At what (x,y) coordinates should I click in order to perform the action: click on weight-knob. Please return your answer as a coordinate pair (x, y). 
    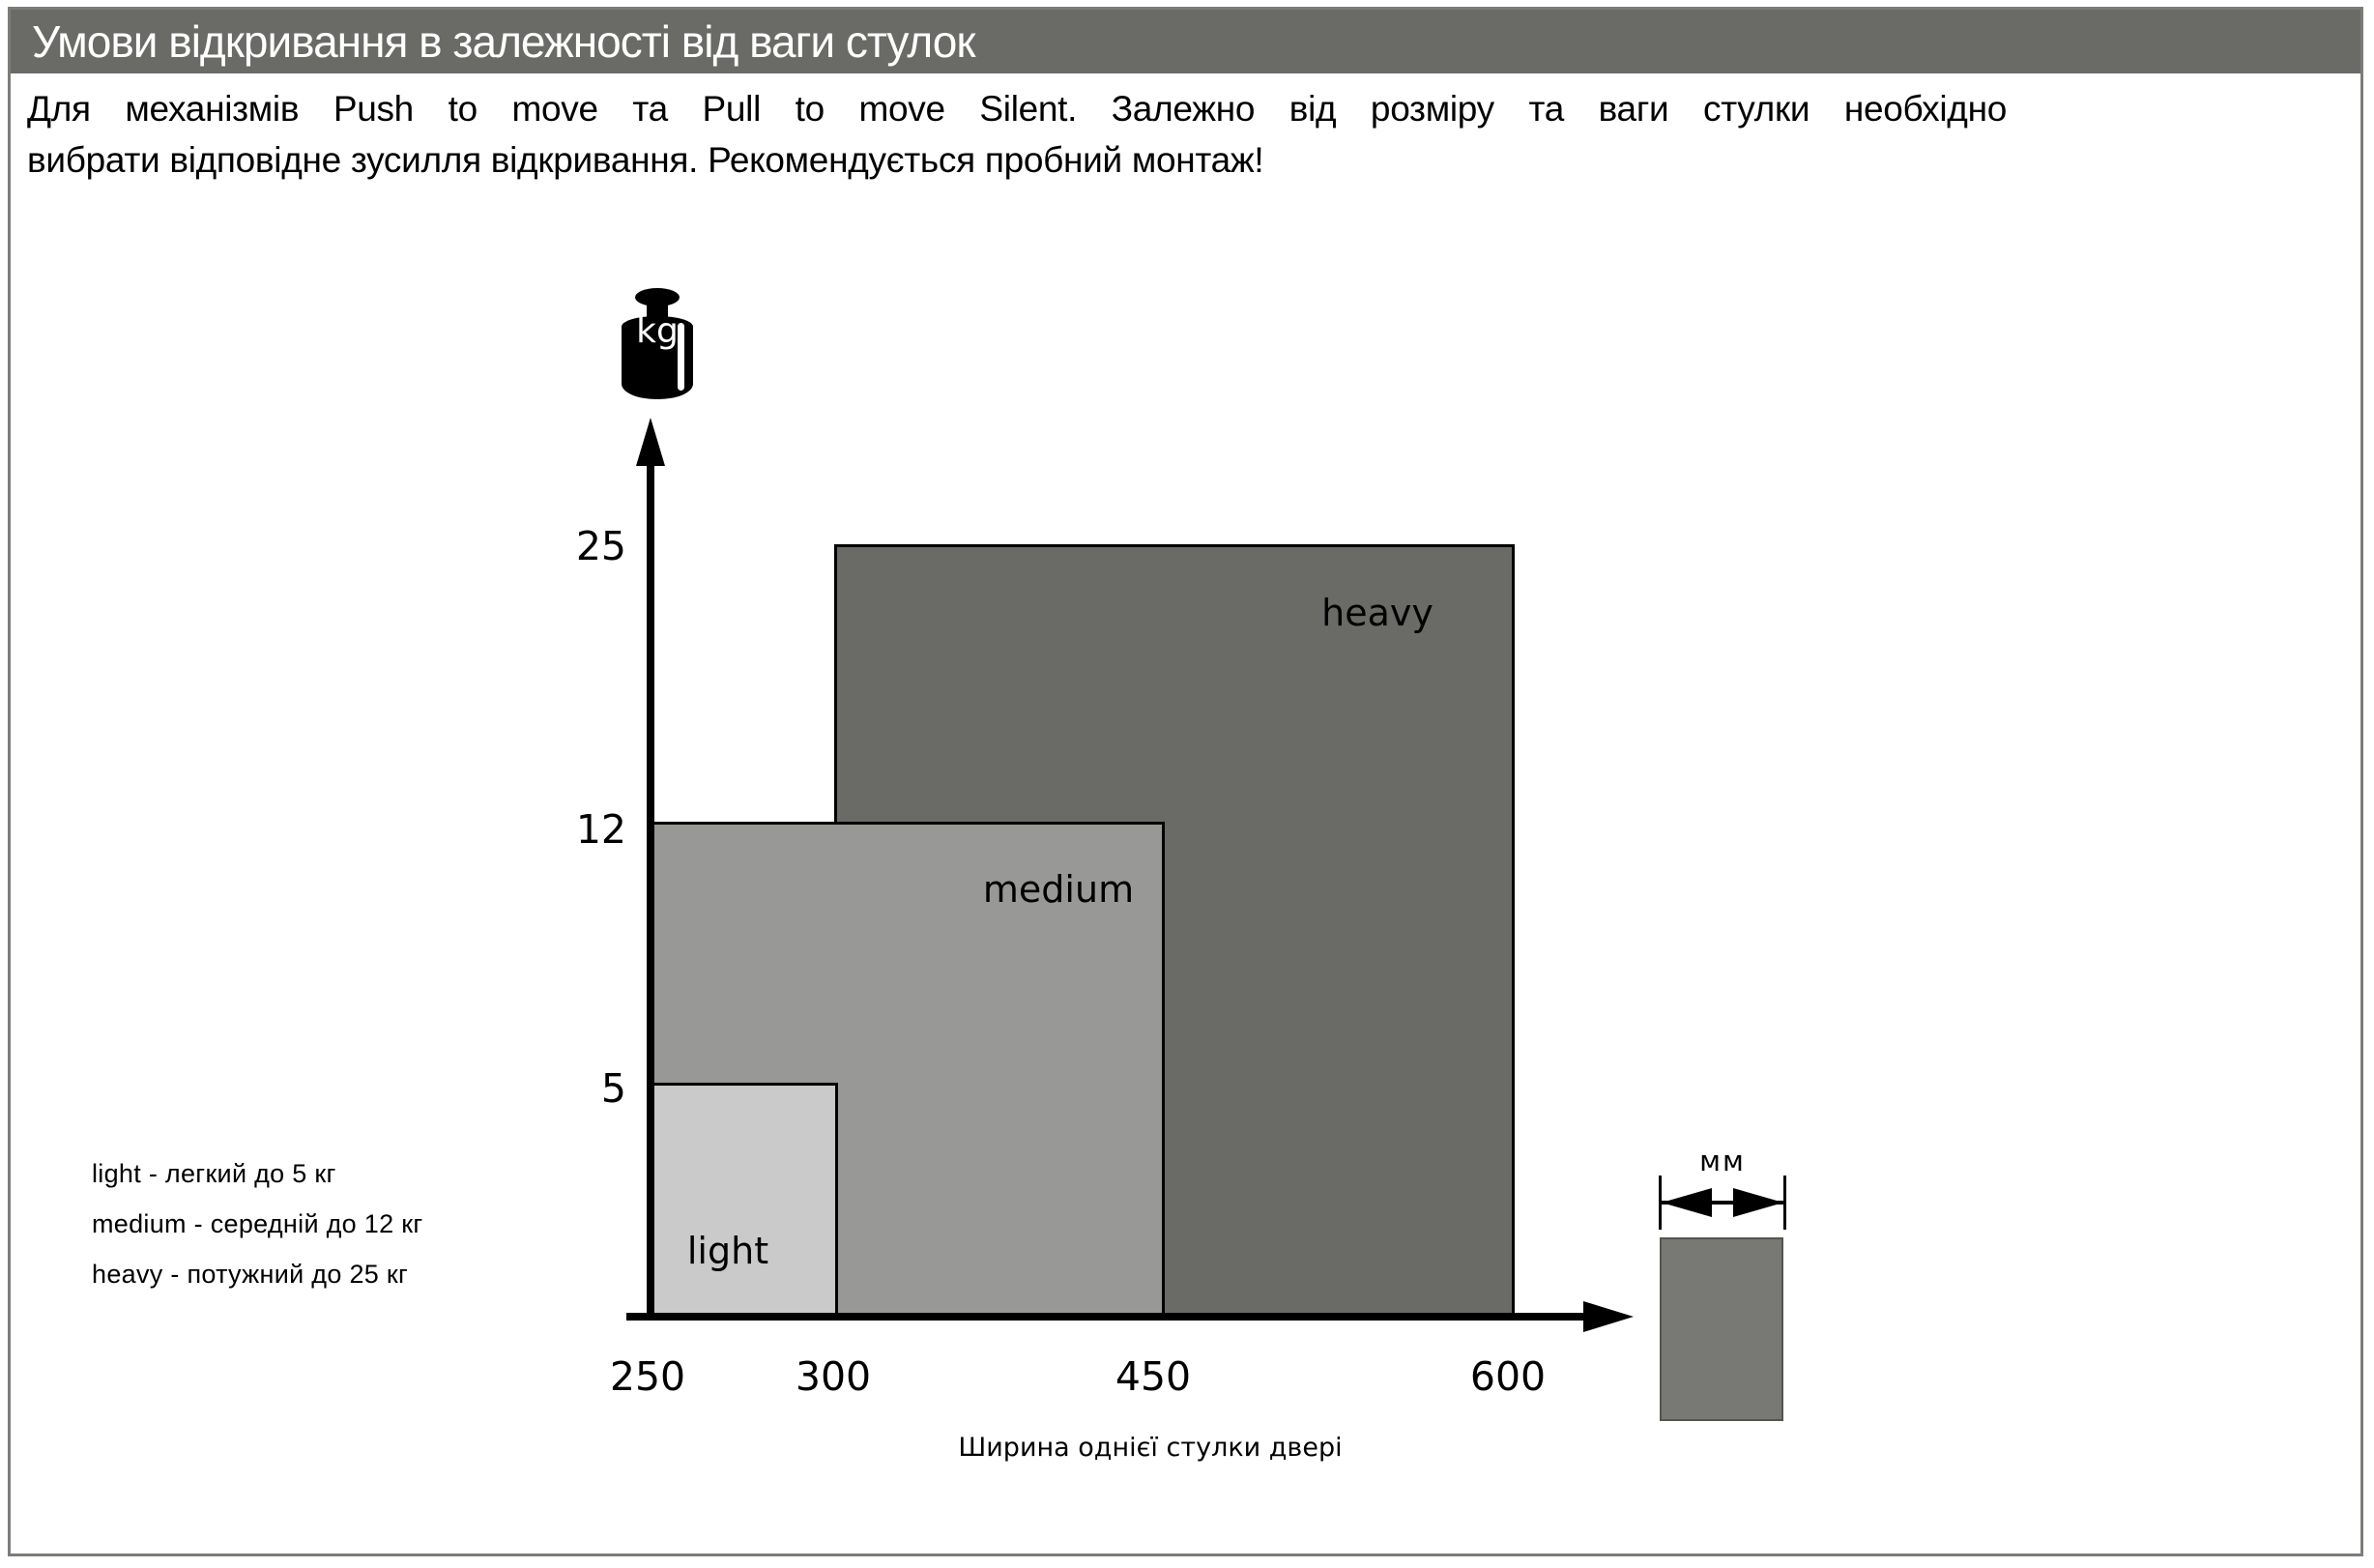
    Looking at the image, I should click on (657, 297).